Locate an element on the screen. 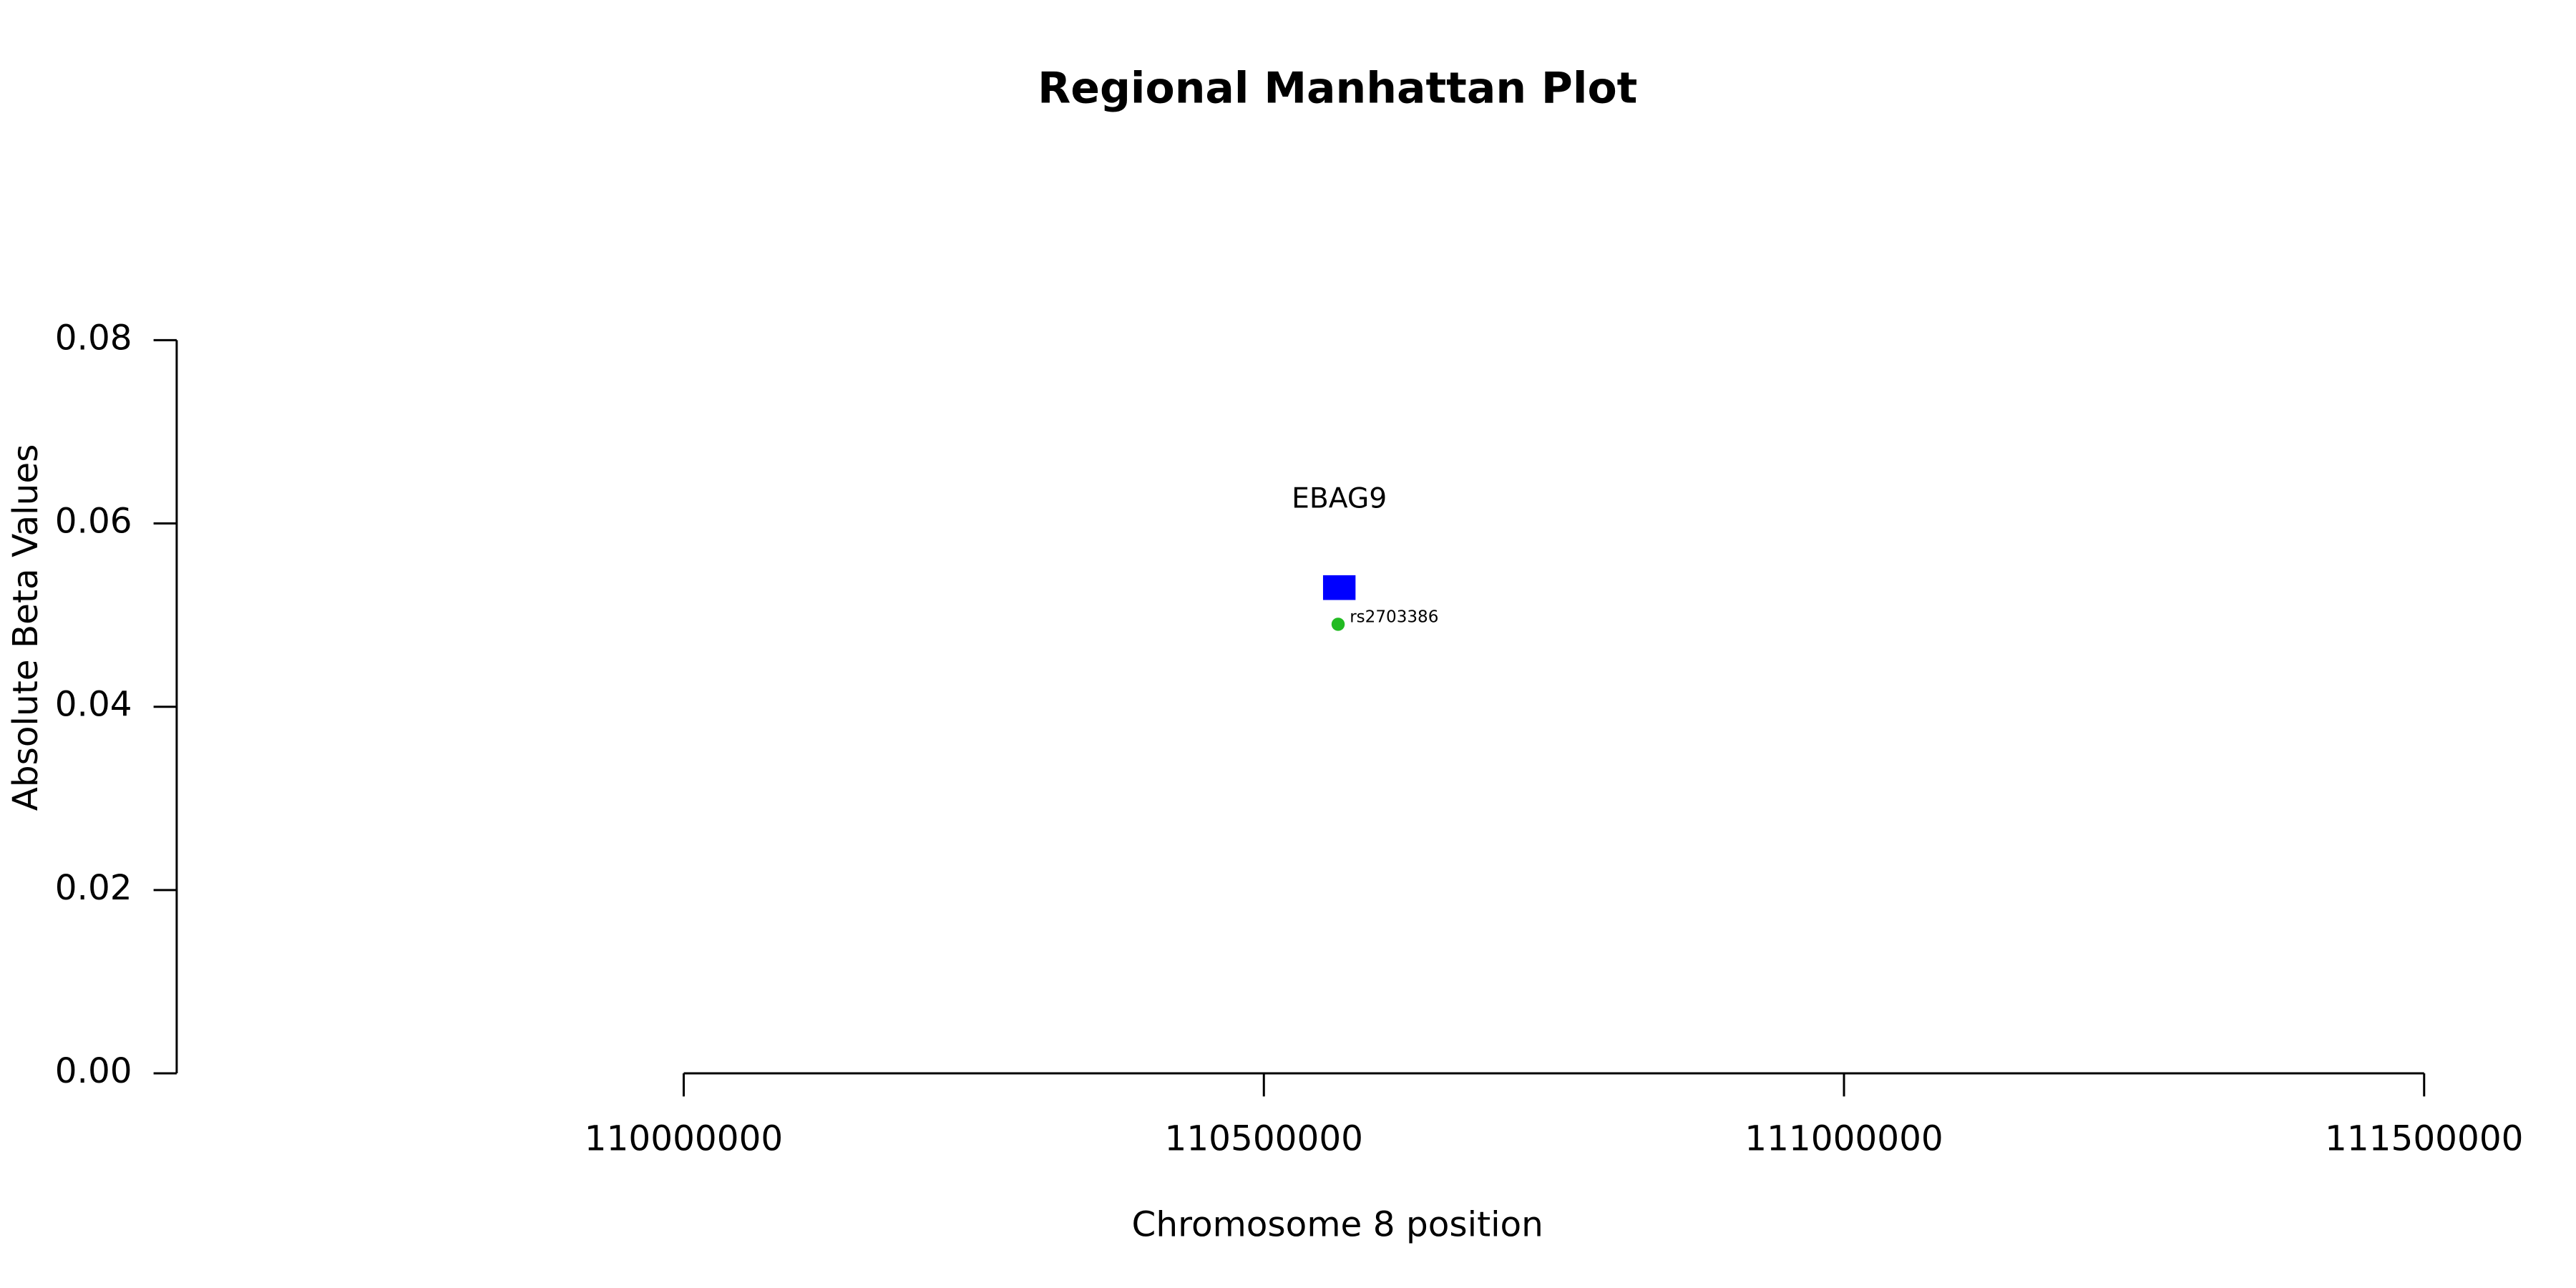  chart-title: Regional Manhattan Plot is located at coordinates (1337, 89).